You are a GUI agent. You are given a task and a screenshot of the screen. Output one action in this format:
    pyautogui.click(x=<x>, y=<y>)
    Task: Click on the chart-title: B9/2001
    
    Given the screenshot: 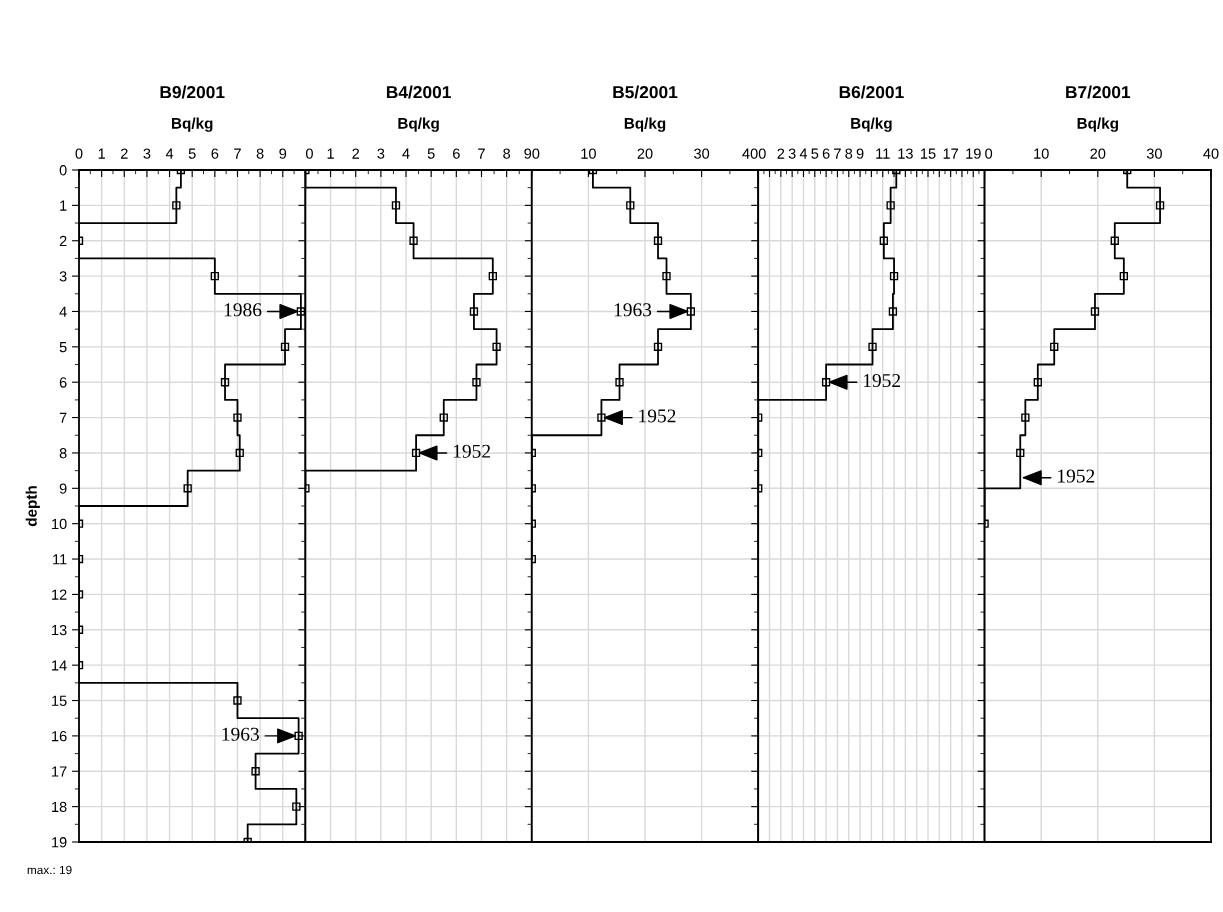 What is the action you would take?
    pyautogui.click(x=192, y=92)
    